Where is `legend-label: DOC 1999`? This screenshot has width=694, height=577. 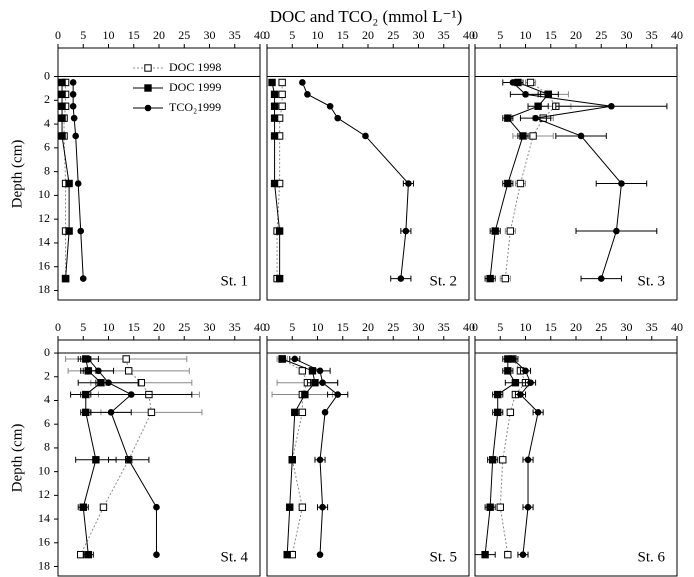 legend-label: DOC 1999 is located at coordinates (195, 87).